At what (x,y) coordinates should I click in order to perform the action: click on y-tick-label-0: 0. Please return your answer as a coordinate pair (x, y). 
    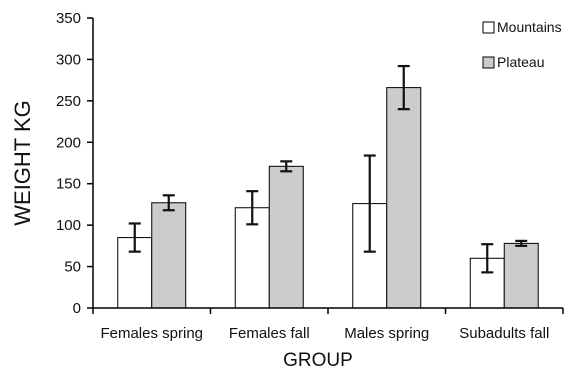
    Looking at the image, I should click on (77, 308).